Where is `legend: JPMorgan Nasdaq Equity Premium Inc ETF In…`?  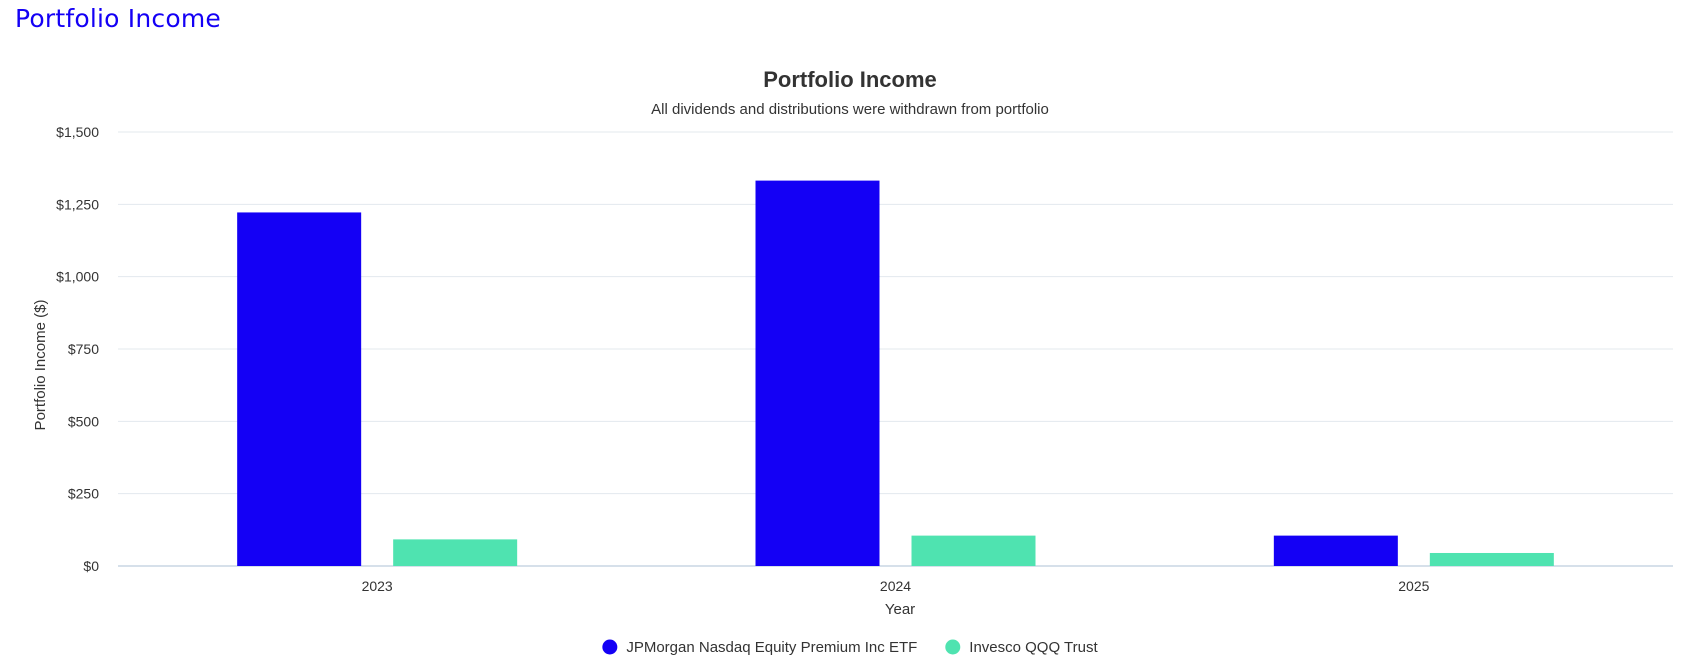 legend: JPMorgan Nasdaq Equity Premium Inc ETF In… is located at coordinates (850, 647).